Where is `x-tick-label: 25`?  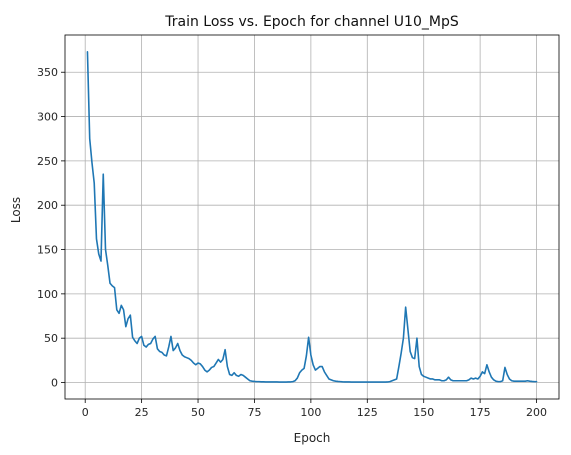
x-tick-label: 25 is located at coordinates (142, 412).